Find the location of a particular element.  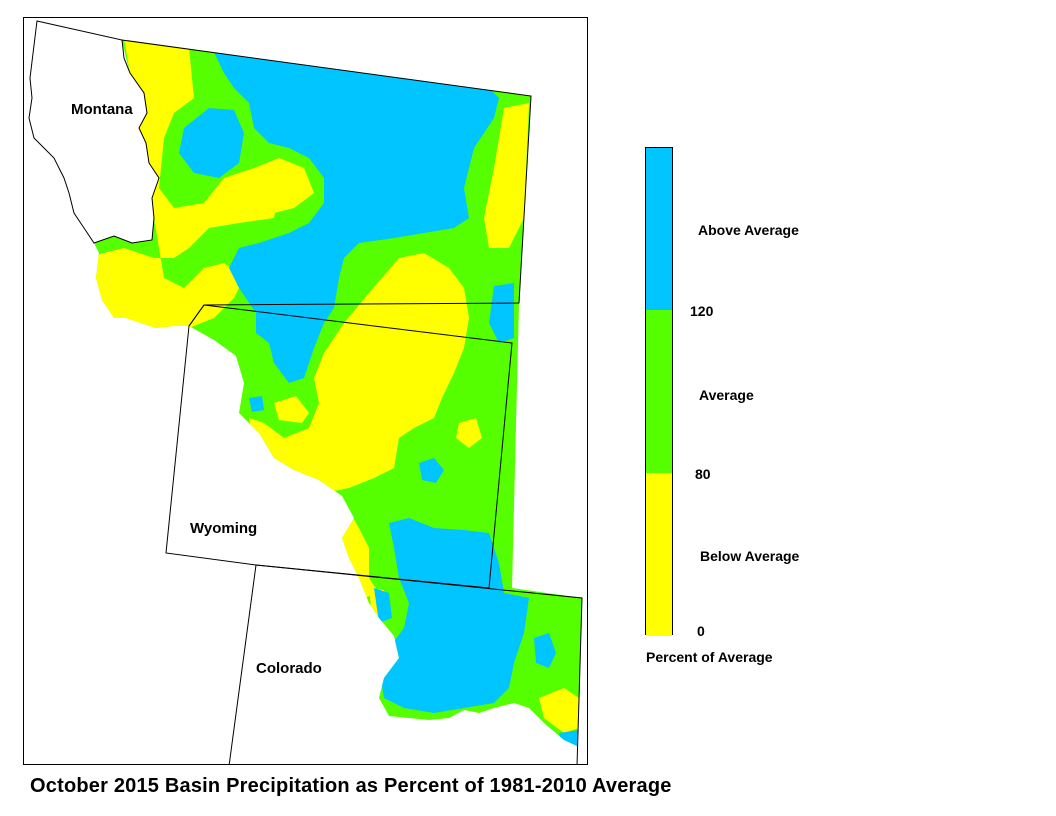

legend-label-above: Above Average is located at coordinates (748, 230).